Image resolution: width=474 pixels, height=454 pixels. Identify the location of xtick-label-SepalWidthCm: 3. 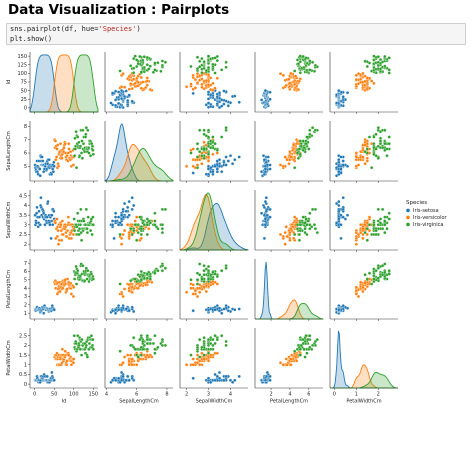
(208, 395).